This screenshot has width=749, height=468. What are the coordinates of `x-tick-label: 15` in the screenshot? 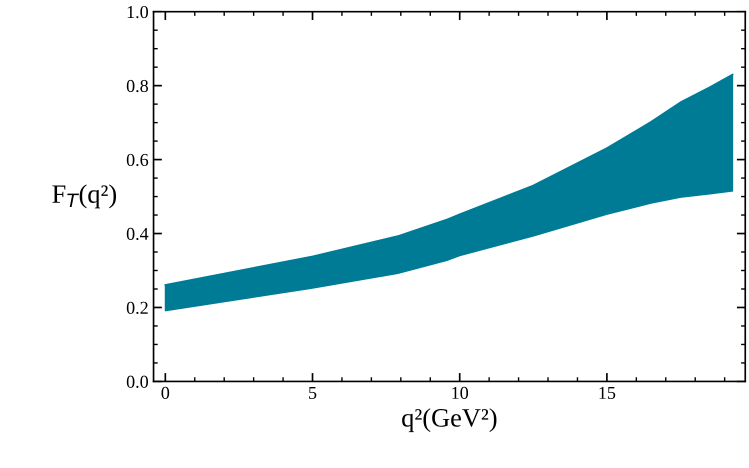 It's located at (607, 392).